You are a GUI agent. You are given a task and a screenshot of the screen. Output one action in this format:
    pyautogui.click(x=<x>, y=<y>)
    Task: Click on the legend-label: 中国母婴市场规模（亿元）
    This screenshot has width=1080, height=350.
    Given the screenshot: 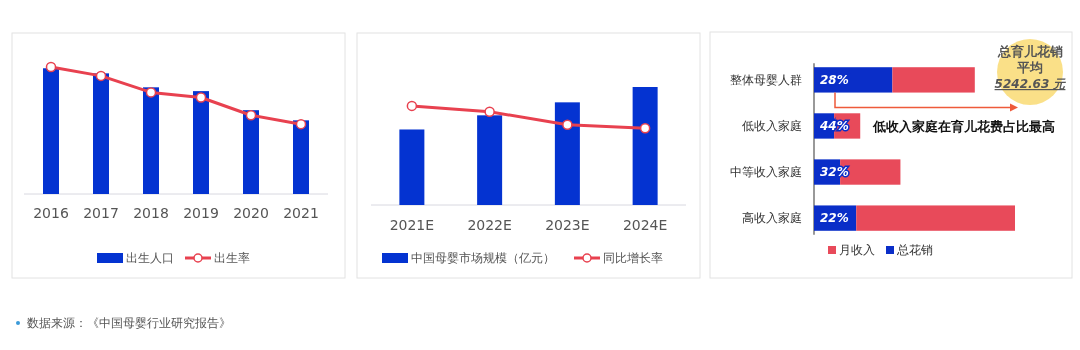 What is the action you would take?
    pyautogui.click(x=483, y=258)
    